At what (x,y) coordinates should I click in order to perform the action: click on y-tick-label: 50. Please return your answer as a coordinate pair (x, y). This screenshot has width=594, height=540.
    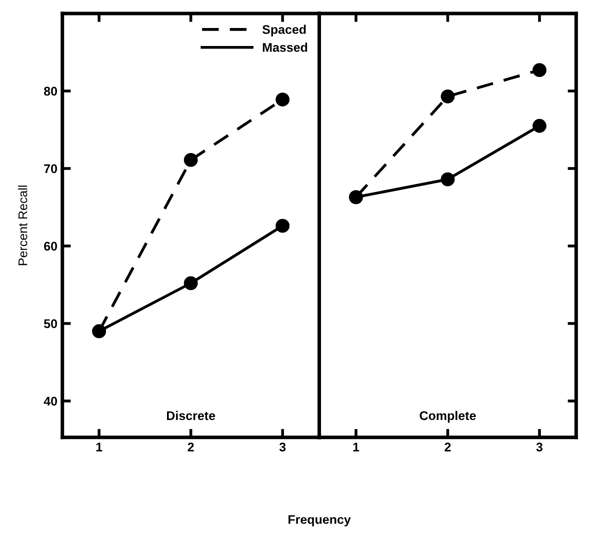
    Looking at the image, I should click on (50, 323).